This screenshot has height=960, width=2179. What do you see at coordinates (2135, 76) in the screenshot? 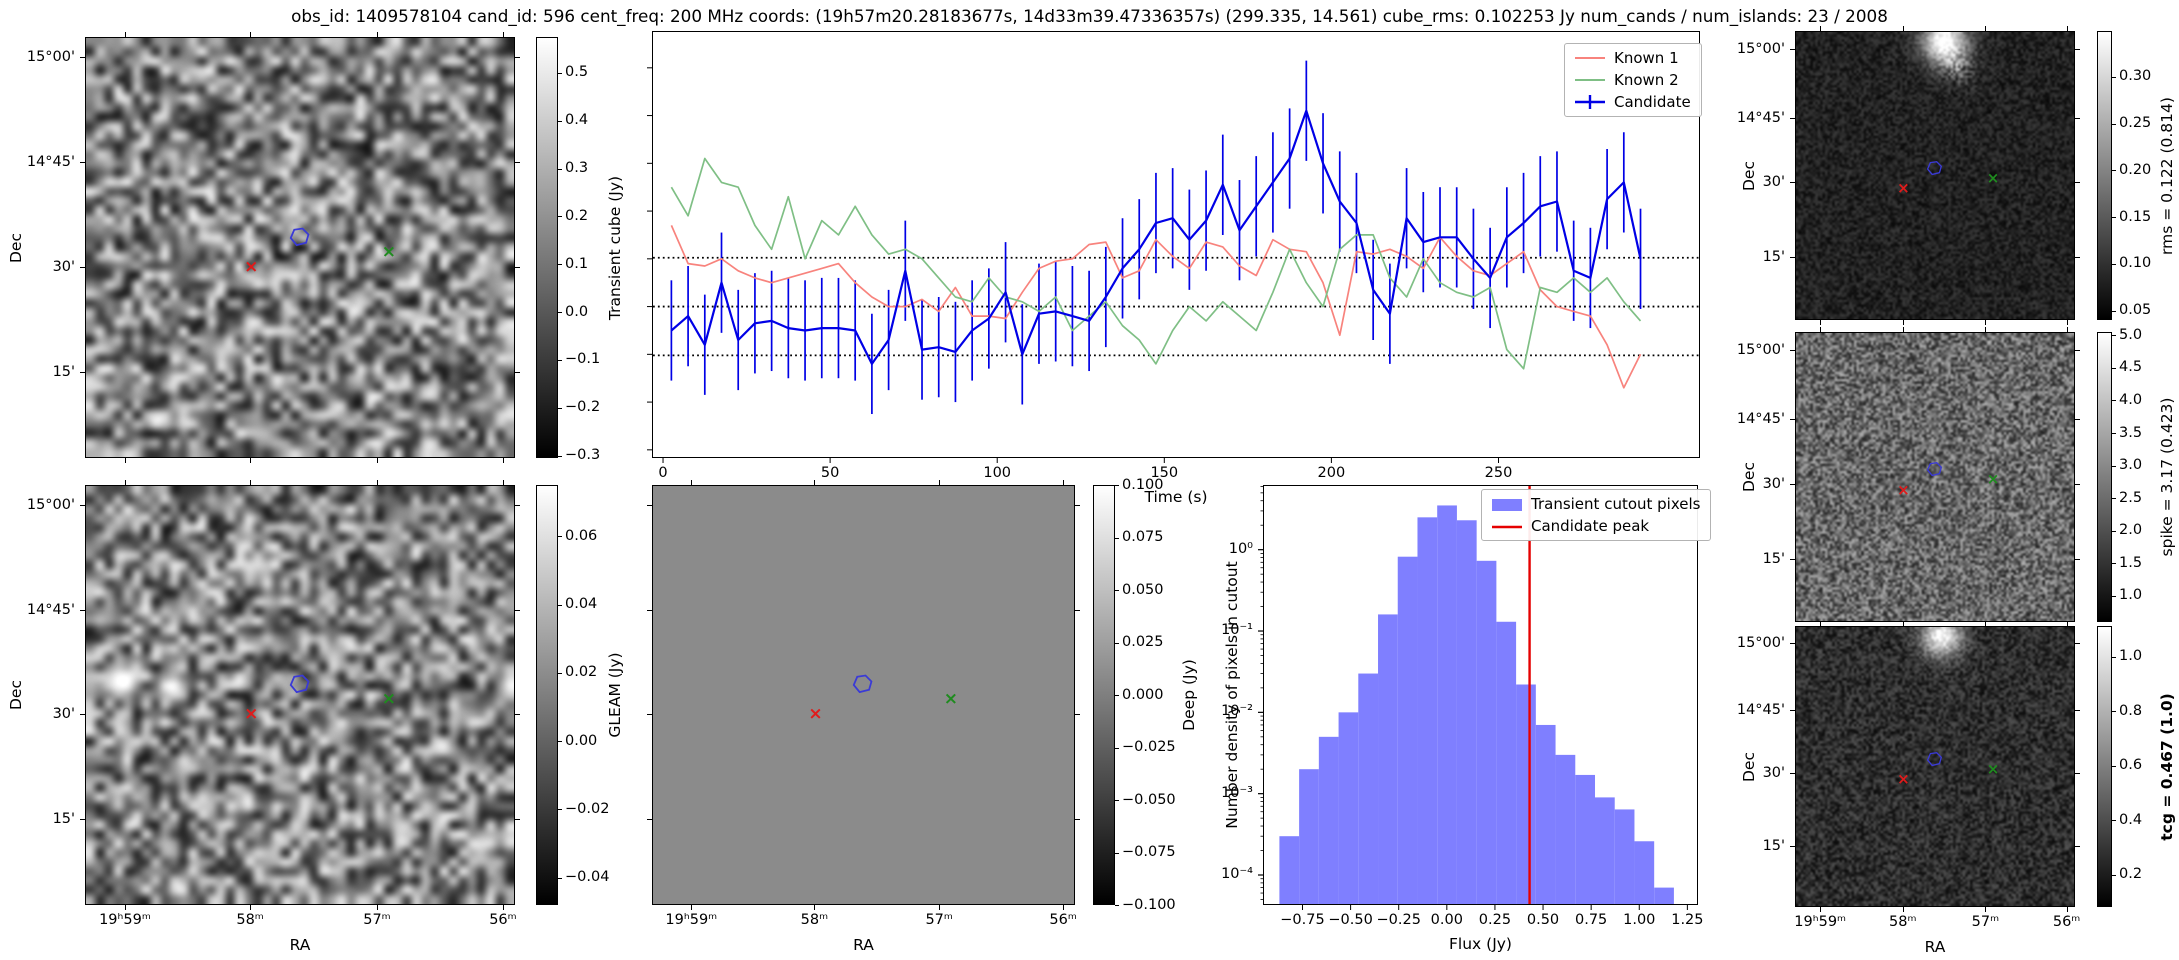
I see `colorbar-tick-label: 0.30` at bounding box center [2135, 76].